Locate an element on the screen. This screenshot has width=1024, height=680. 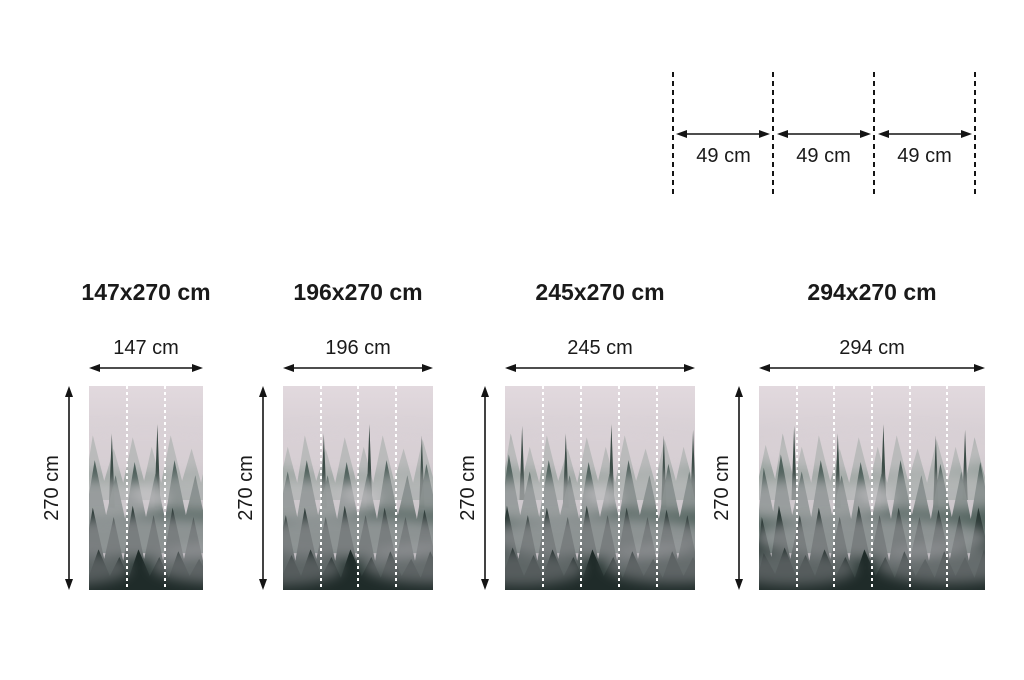
width-dimension-label: 245 cm is located at coordinates (600, 348).